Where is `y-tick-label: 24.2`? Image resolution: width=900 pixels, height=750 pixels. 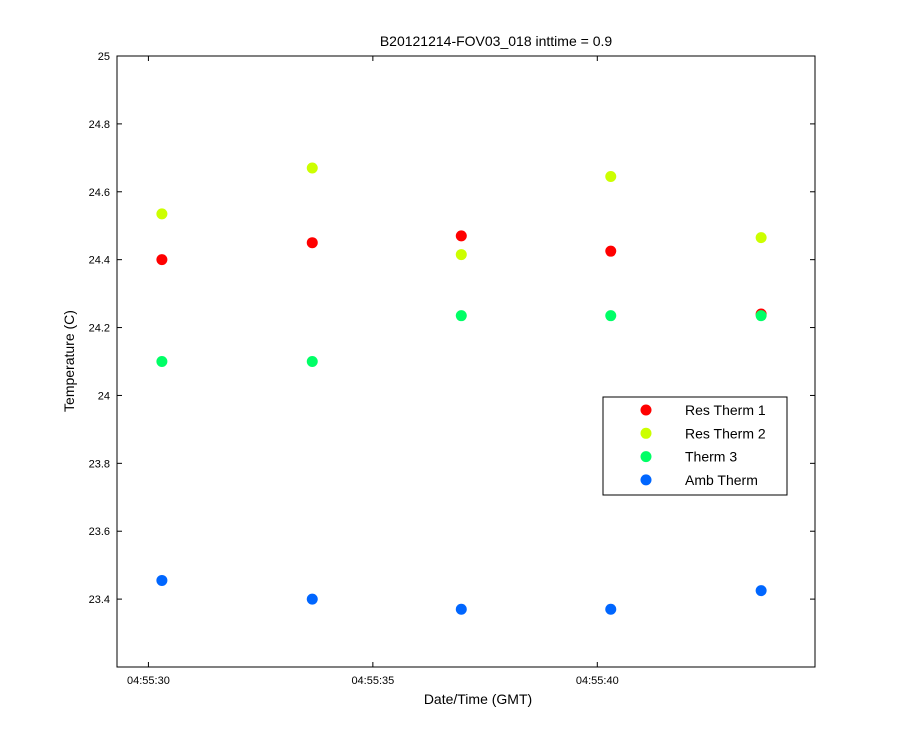
y-tick-label: 24.2 is located at coordinates (99, 329).